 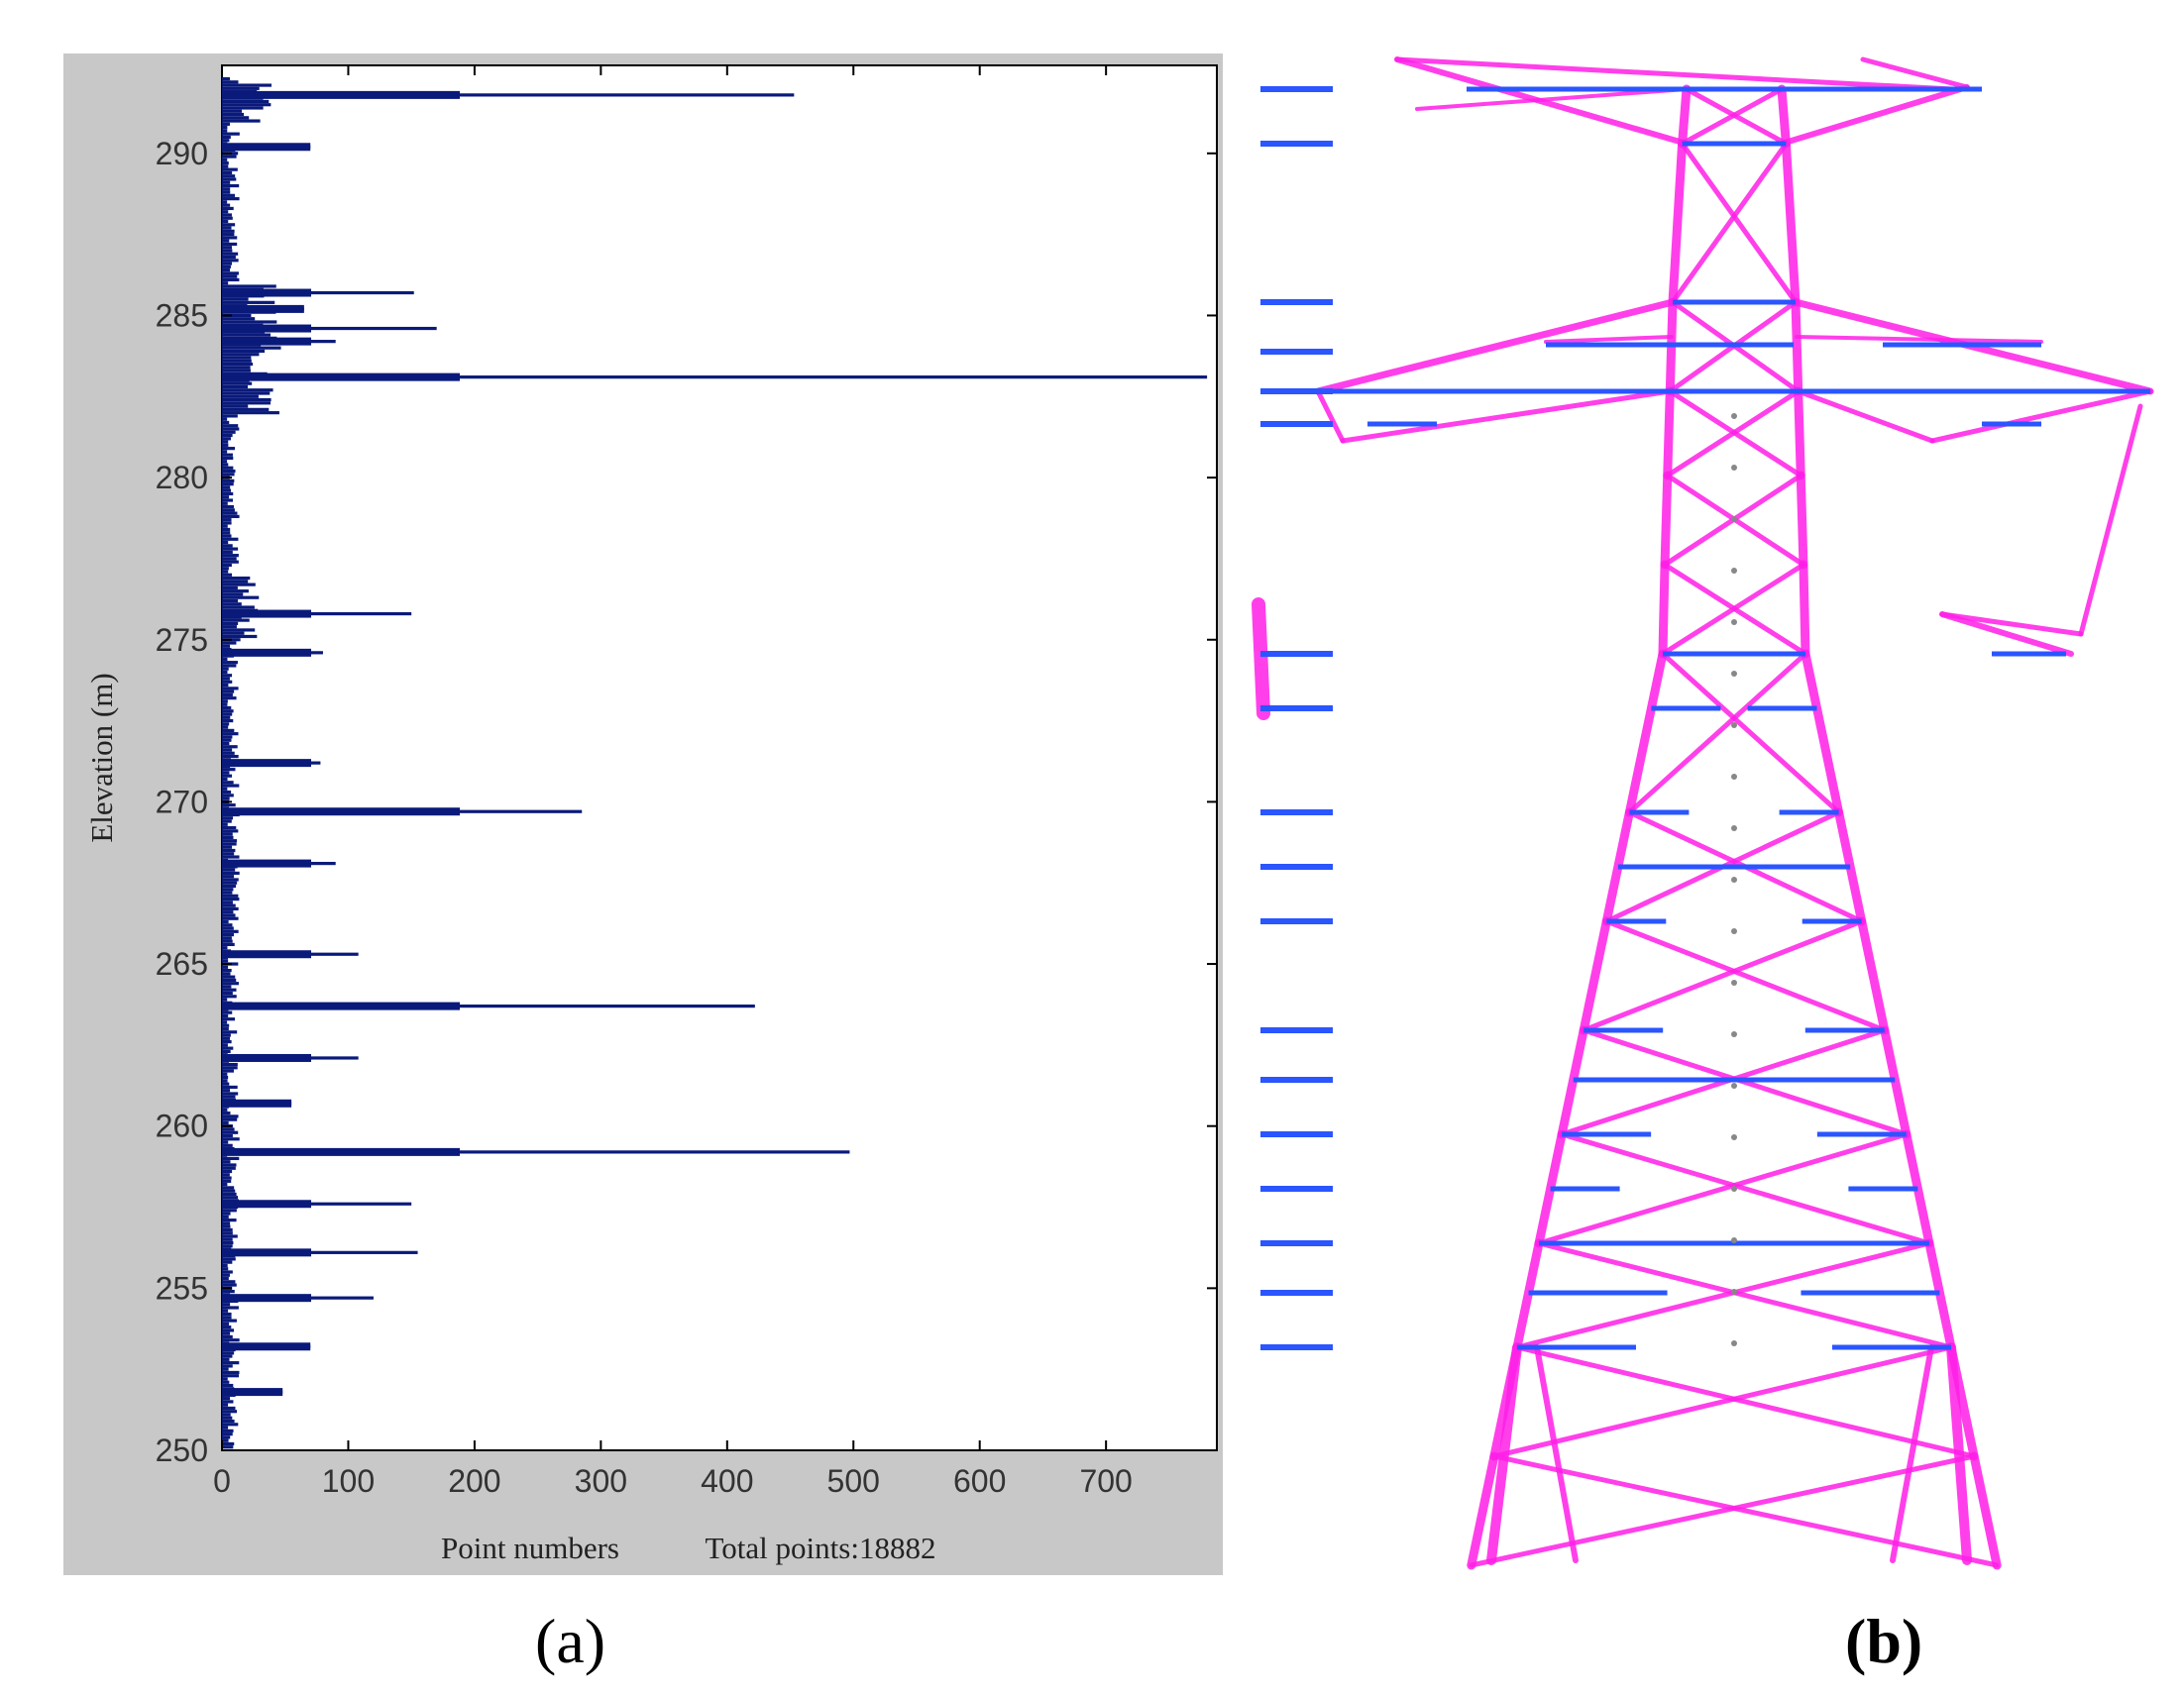 I want to click on tower-brace, so click(x=1723, y=1295).